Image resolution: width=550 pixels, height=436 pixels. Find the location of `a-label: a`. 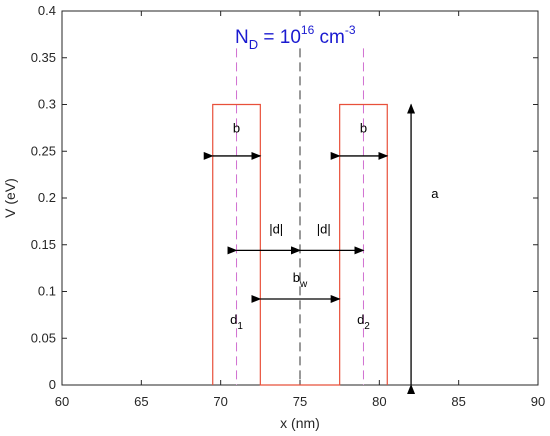

a-label: a is located at coordinates (435, 193).